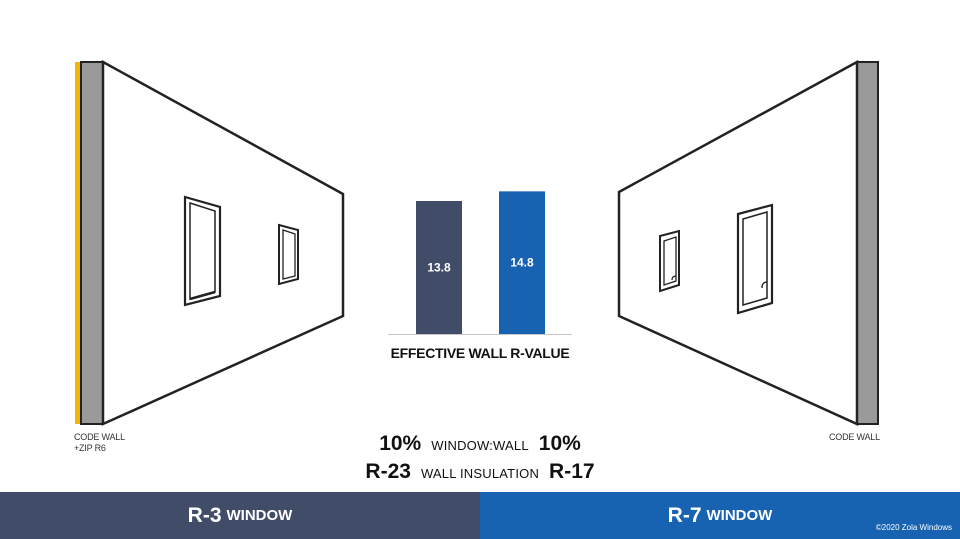  I want to click on right-wall-edge, so click(867, 243).